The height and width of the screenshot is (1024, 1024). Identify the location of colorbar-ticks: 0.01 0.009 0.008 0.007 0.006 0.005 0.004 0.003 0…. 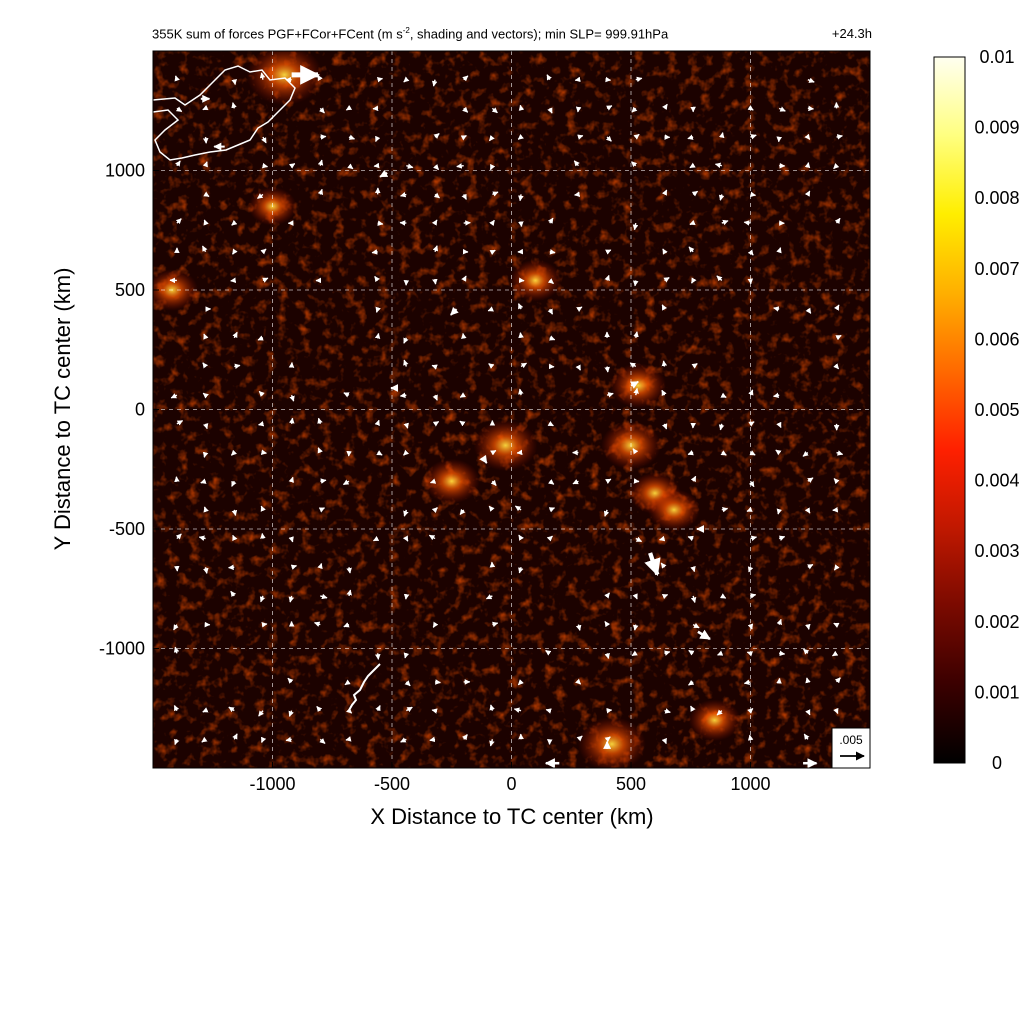
(996, 410).